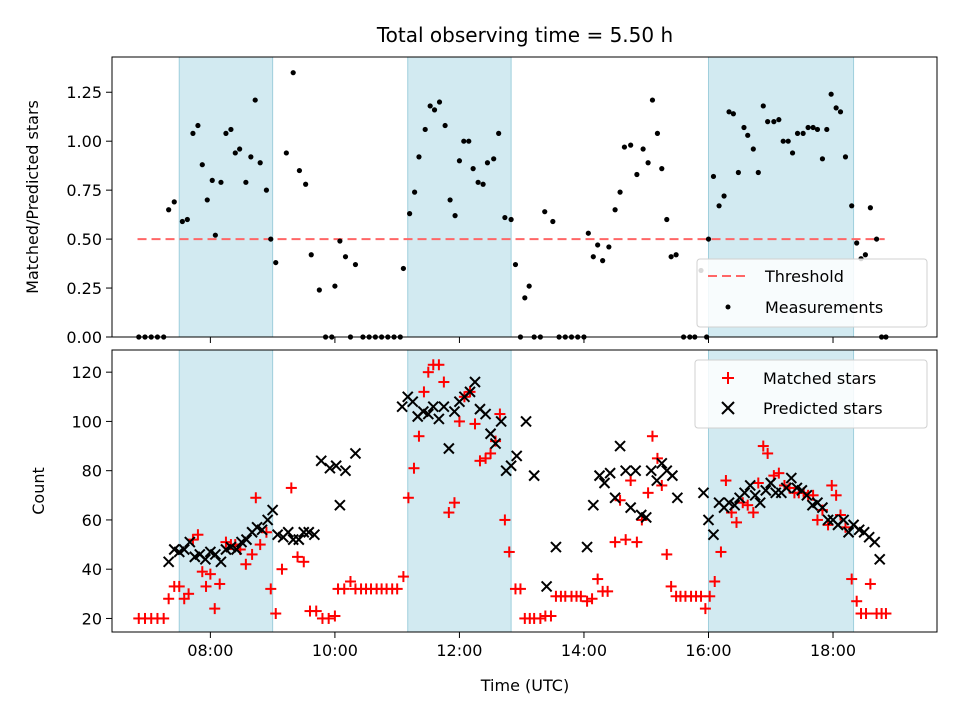 This screenshot has width=960, height=724. I want to click on matched-legend-marker, so click(728, 378).